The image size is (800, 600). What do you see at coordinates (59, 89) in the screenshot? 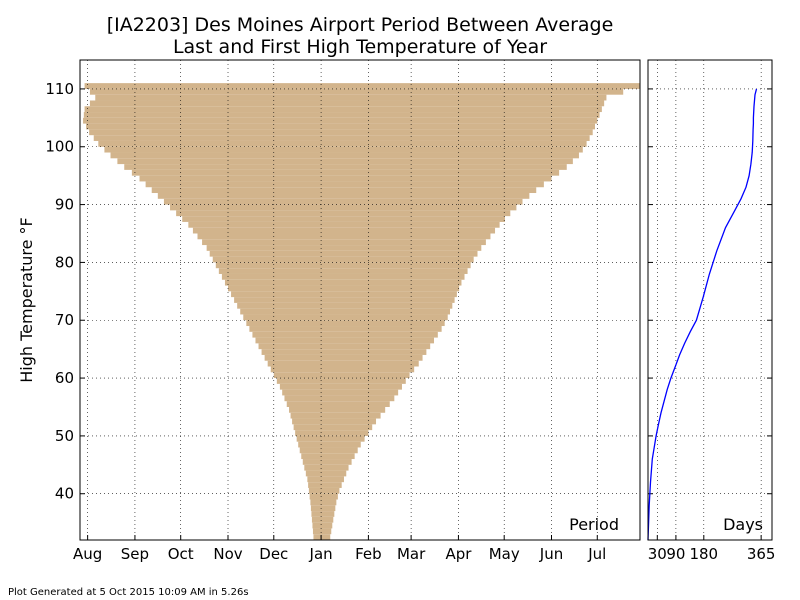
I see `period-y-tick-label: 110` at bounding box center [59, 89].